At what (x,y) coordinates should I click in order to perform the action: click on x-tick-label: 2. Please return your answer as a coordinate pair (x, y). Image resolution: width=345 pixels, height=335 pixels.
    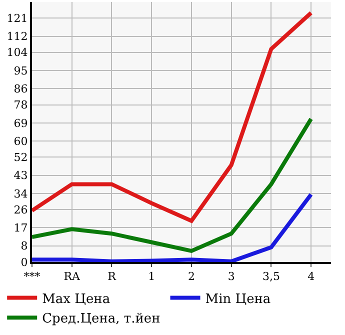
    Looking at the image, I should click on (191, 277).